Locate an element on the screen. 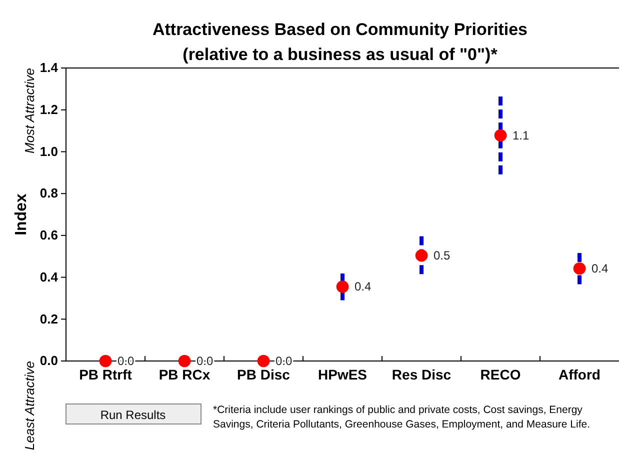 This screenshot has width=621, height=463. y-tick-label: 0.4 is located at coordinates (49, 276).